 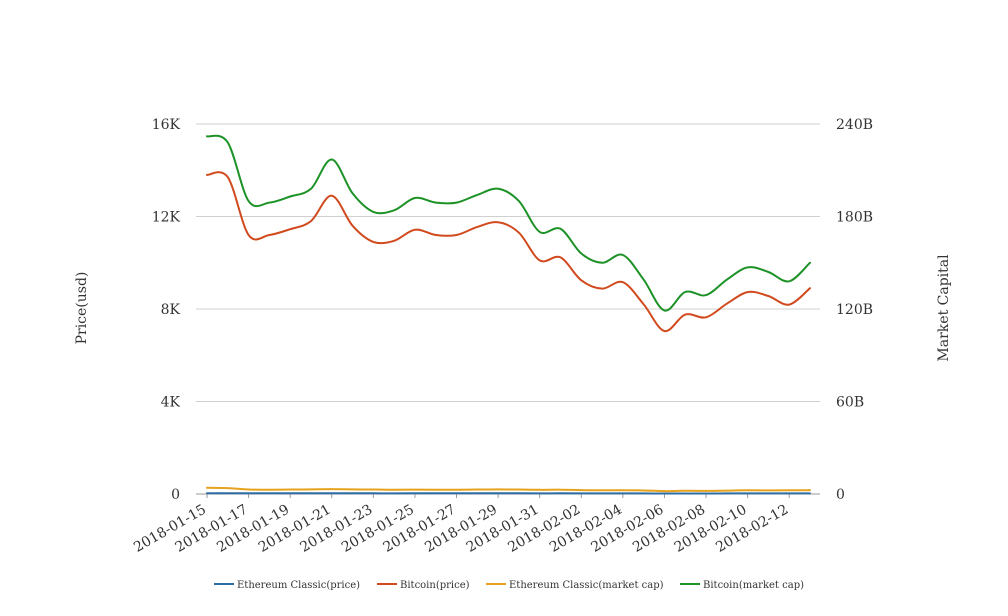 I want to click on left-axis-ticks: 0 4K 8K 12K 16K, so click(x=166, y=310).